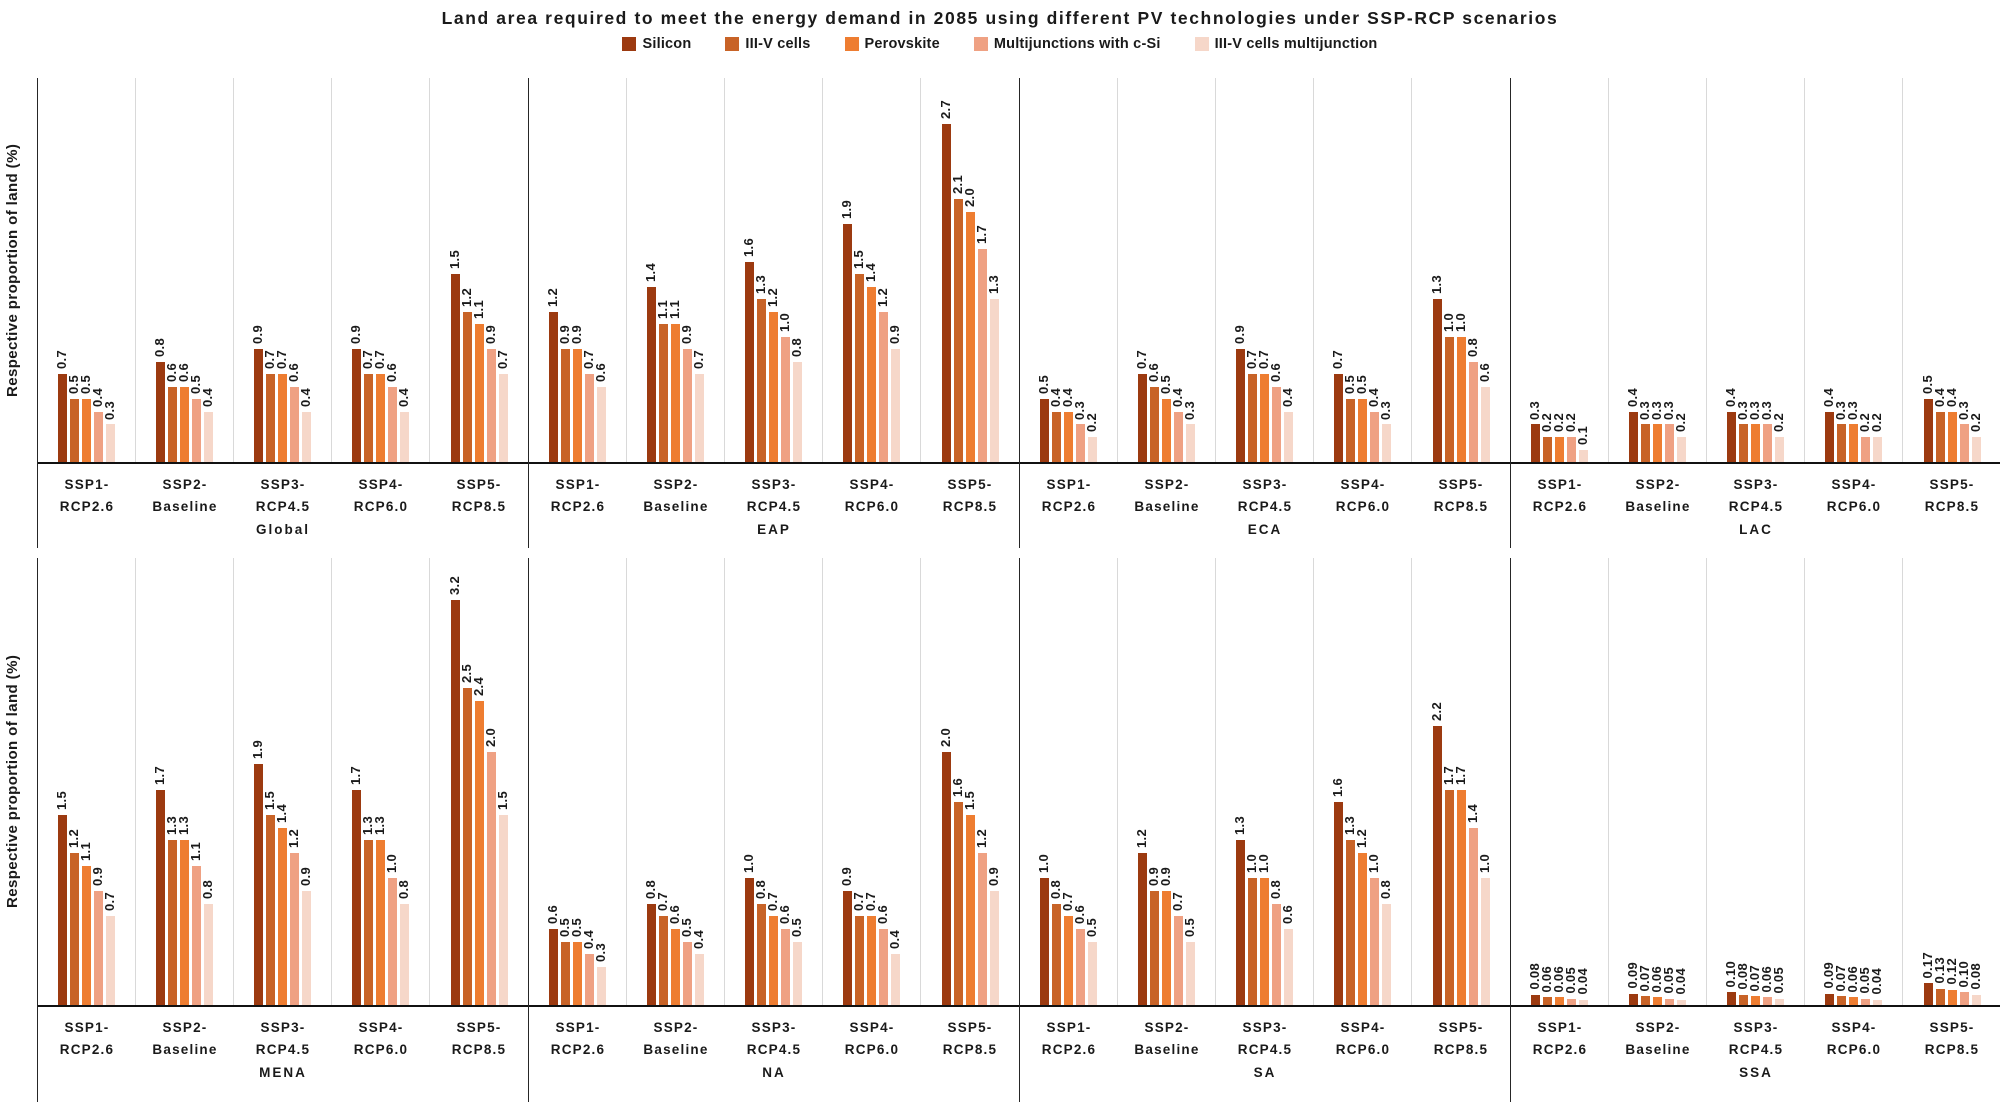  I want to click on bar-column: 0.12, so click(1951, 781).